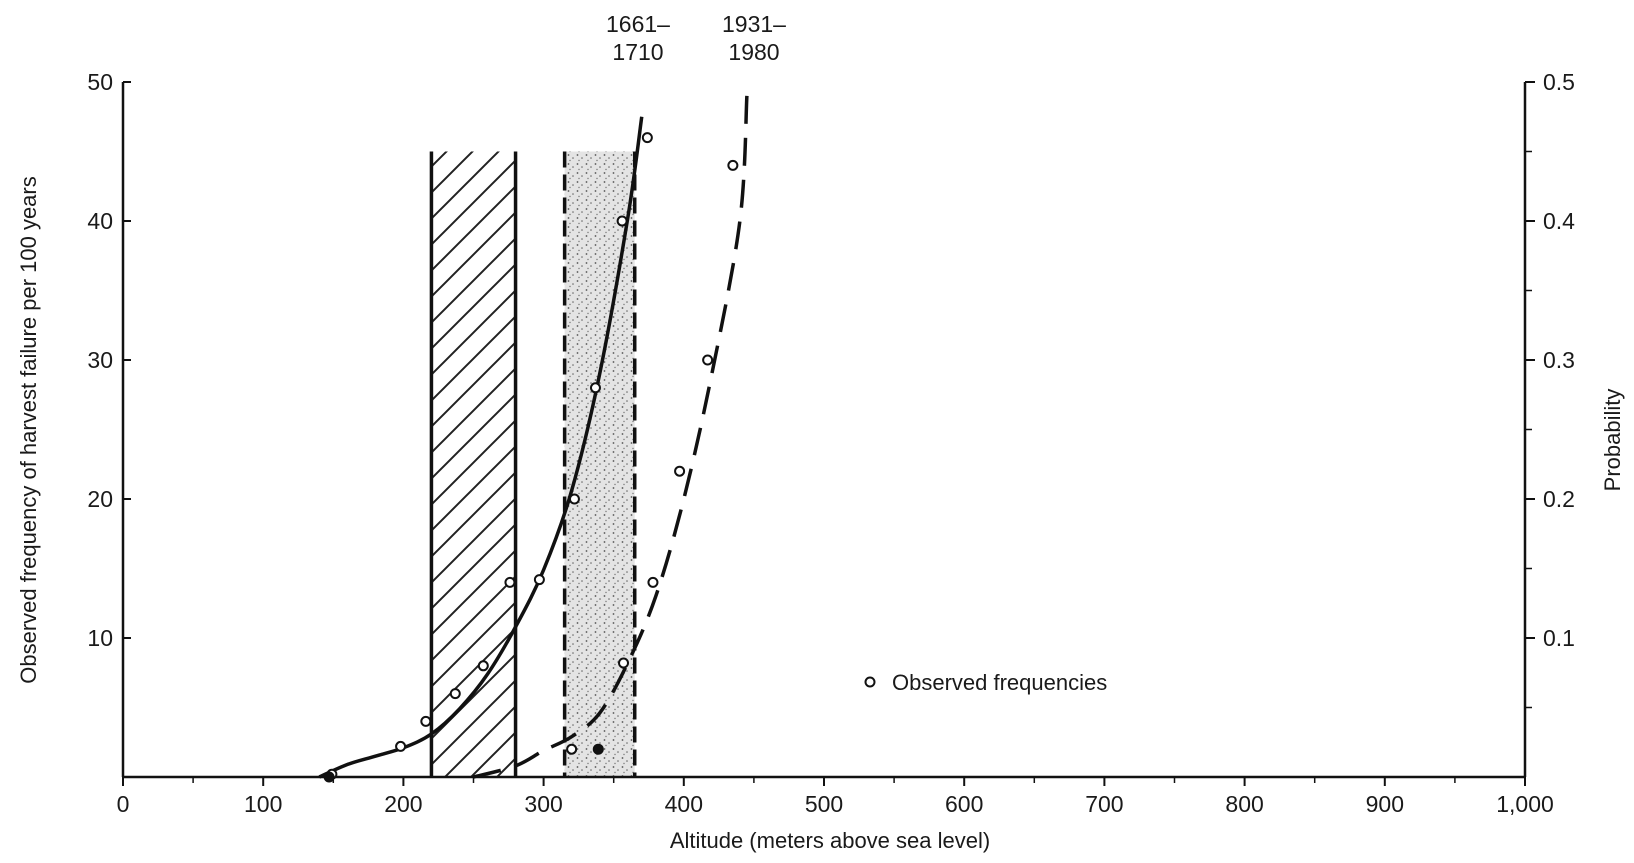 This screenshot has height=863, width=1634. What do you see at coordinates (1612, 440) in the screenshot?
I see `y2-axis-title: Probability` at bounding box center [1612, 440].